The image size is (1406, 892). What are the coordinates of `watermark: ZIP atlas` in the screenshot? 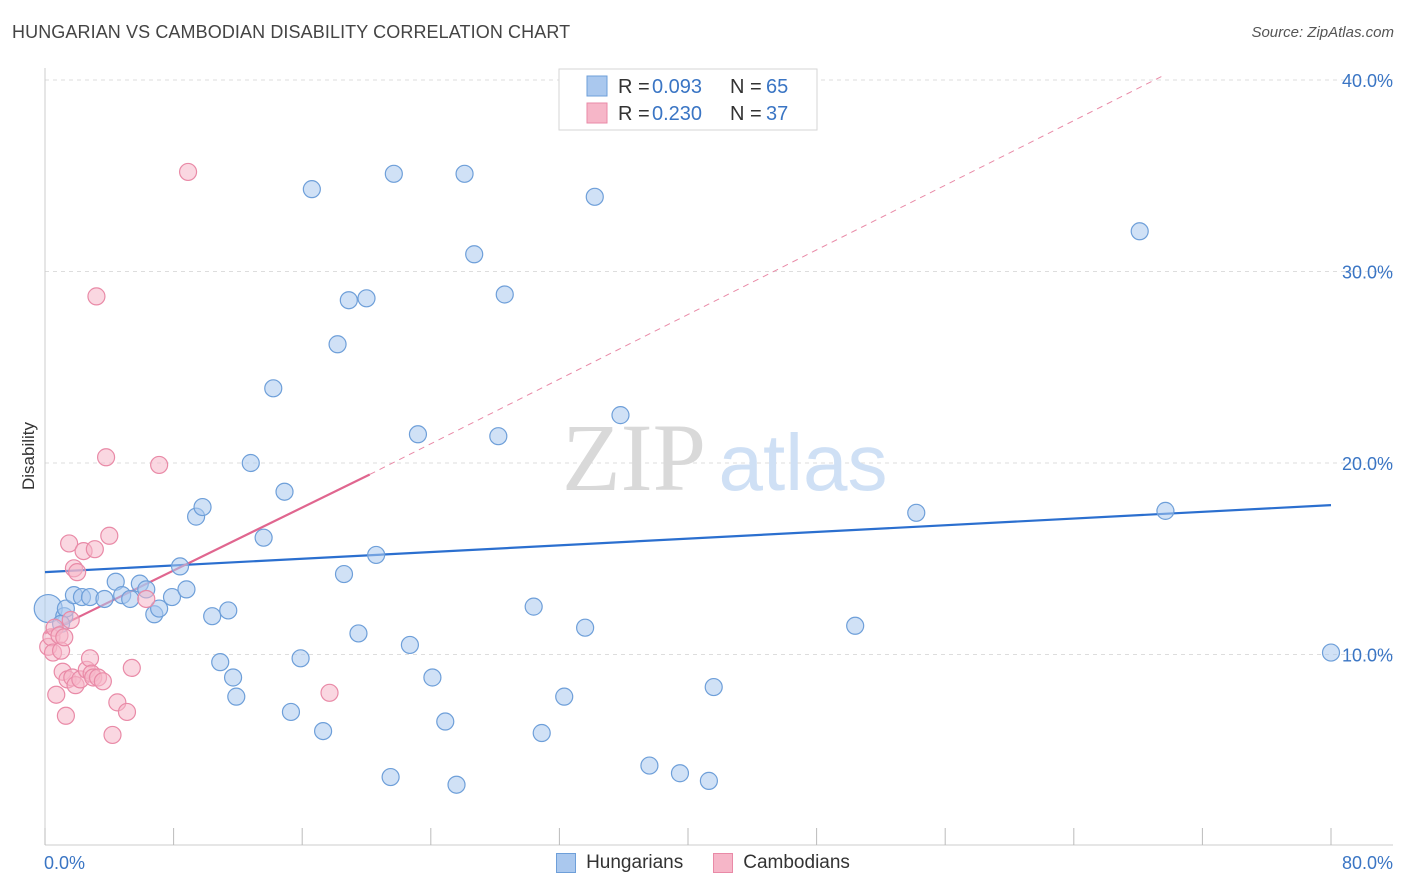 It's located at (724, 457).